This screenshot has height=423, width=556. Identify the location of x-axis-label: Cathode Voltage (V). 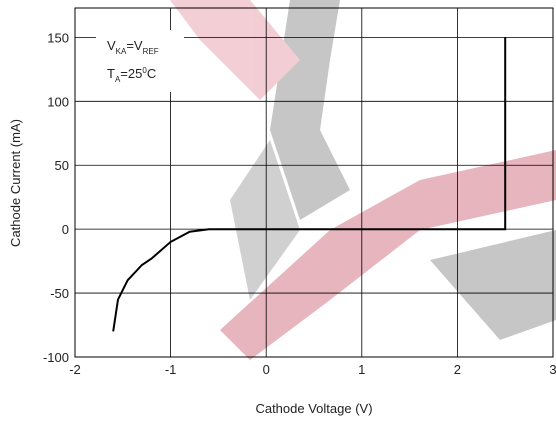
(313, 408).